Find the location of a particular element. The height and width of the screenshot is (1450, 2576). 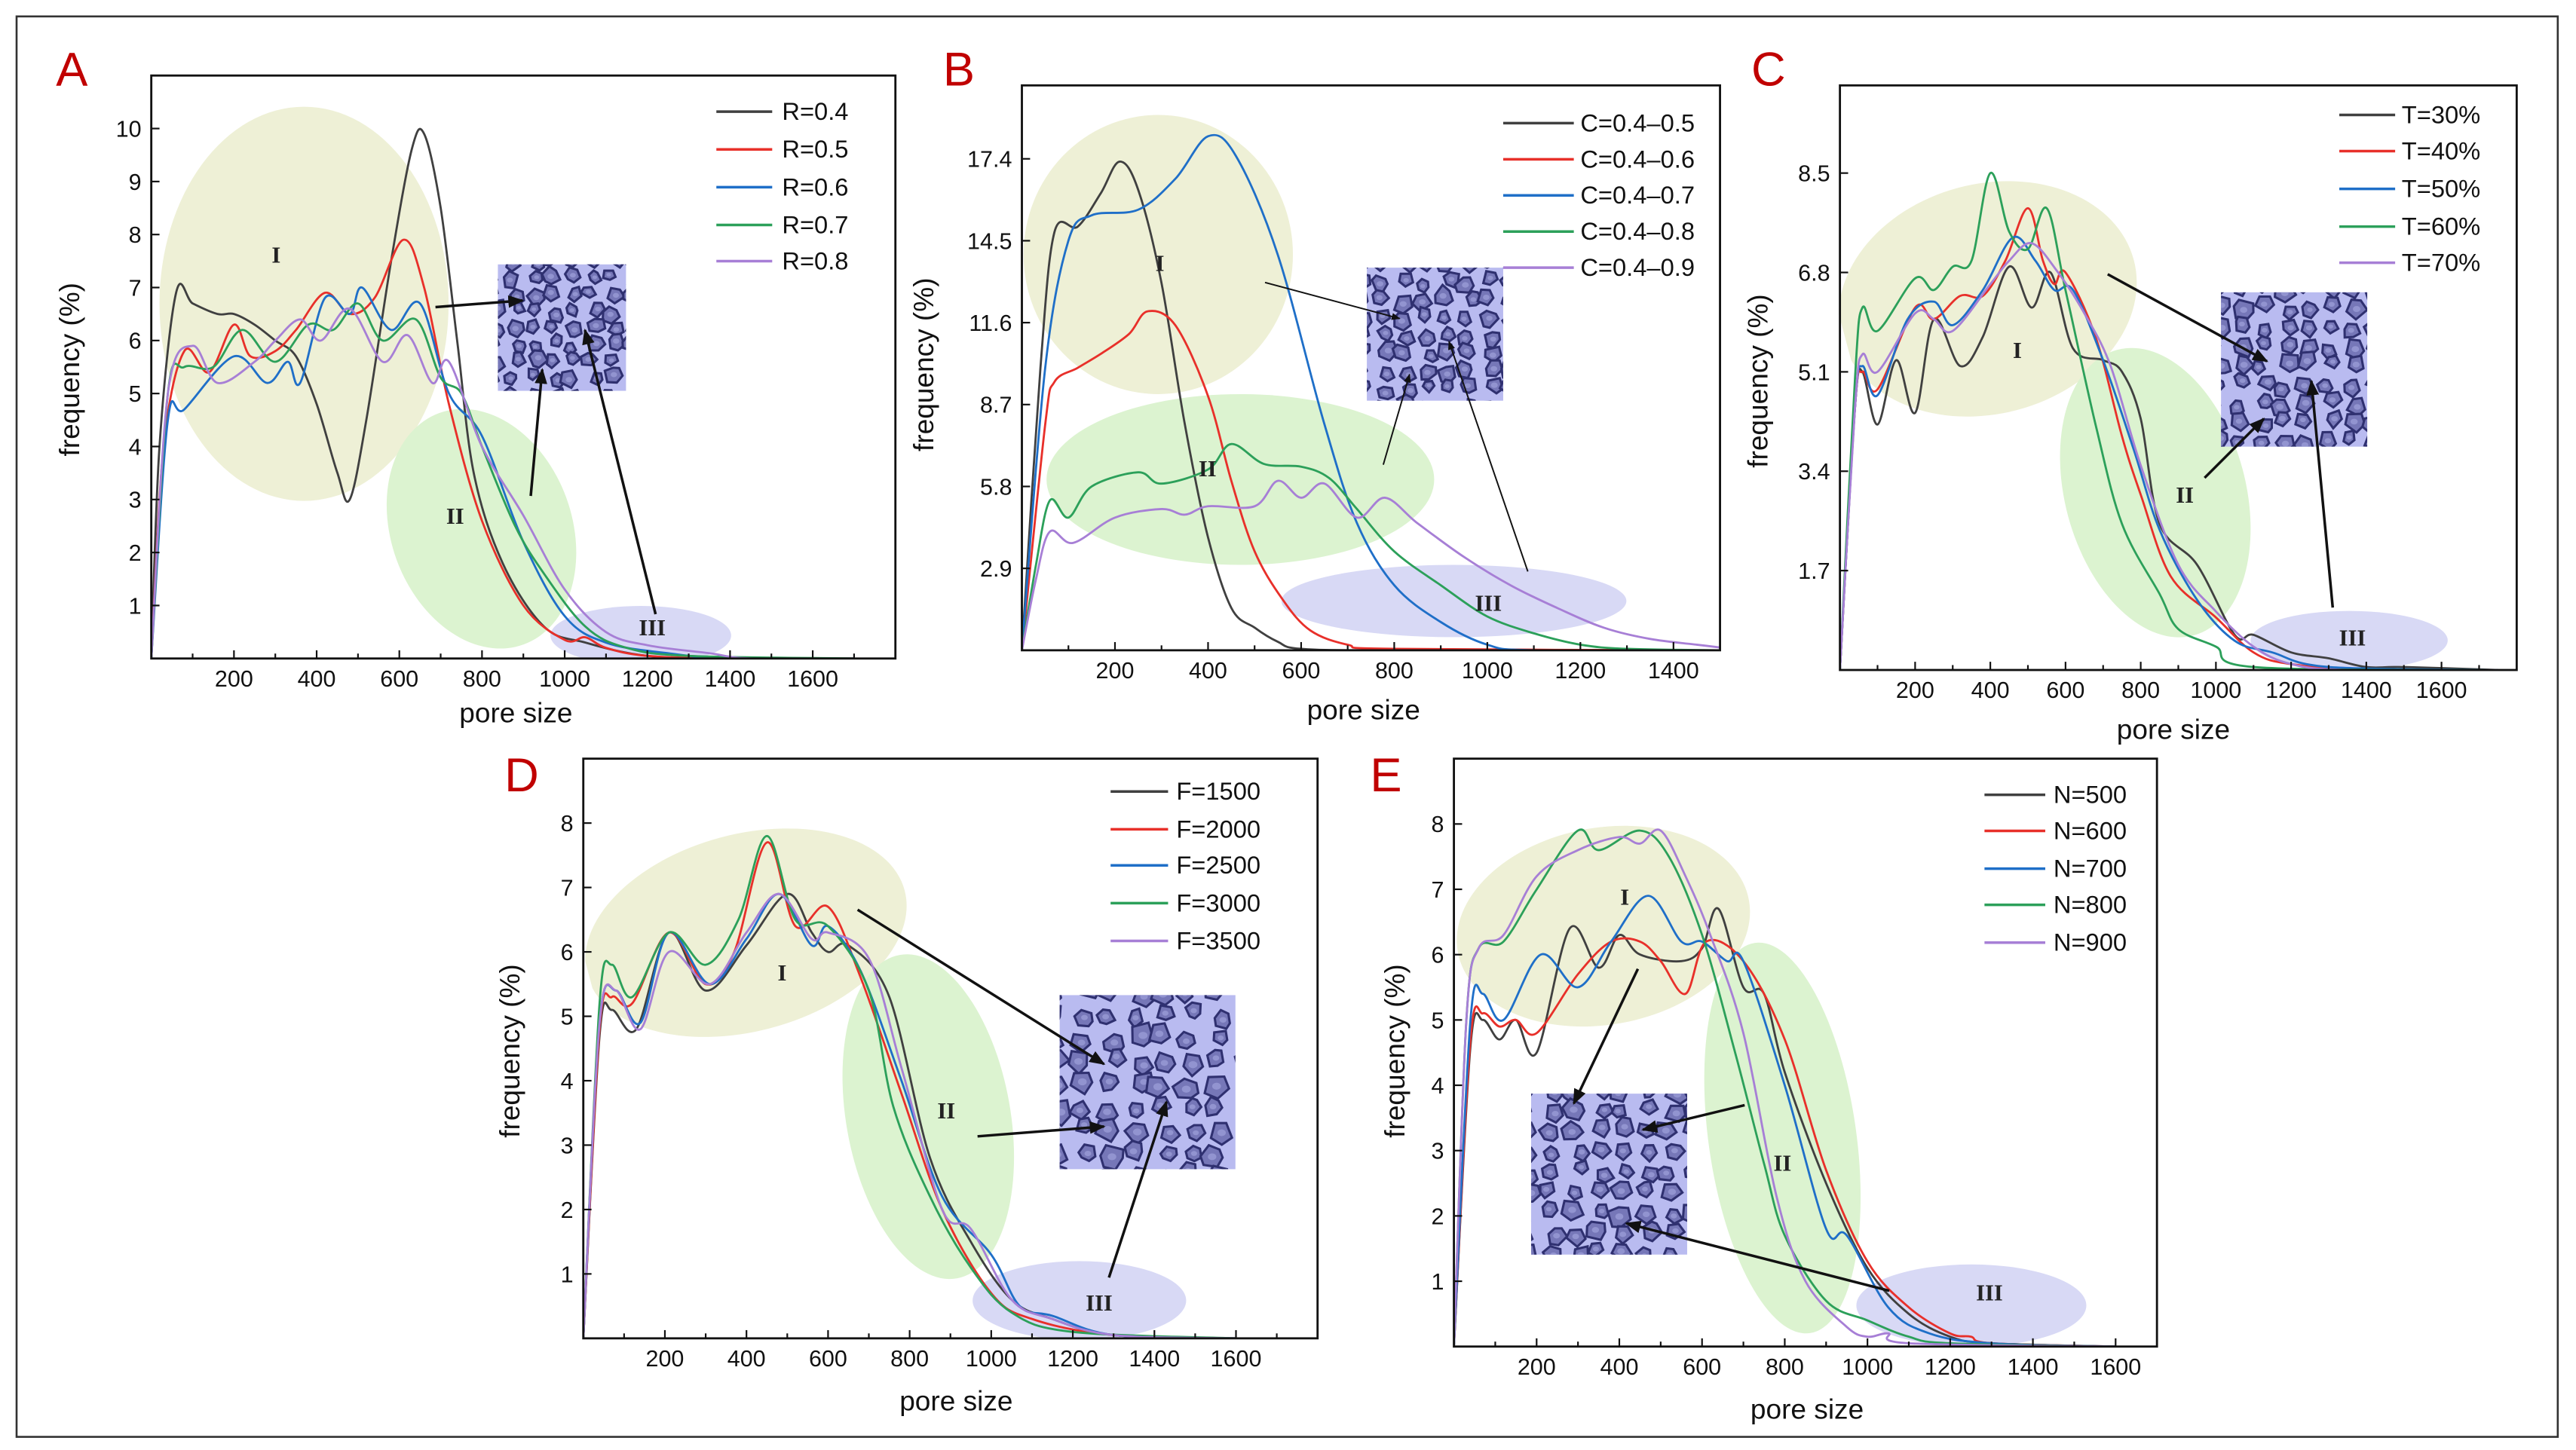

legend-label: C=0.4–0.5 is located at coordinates (1637, 123).